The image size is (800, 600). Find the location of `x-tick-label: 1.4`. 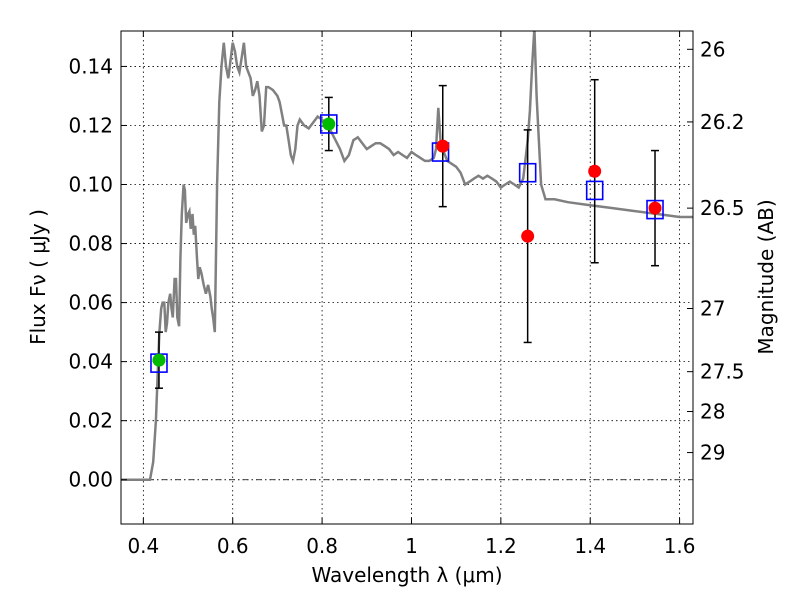

x-tick-label: 1.4 is located at coordinates (590, 546).